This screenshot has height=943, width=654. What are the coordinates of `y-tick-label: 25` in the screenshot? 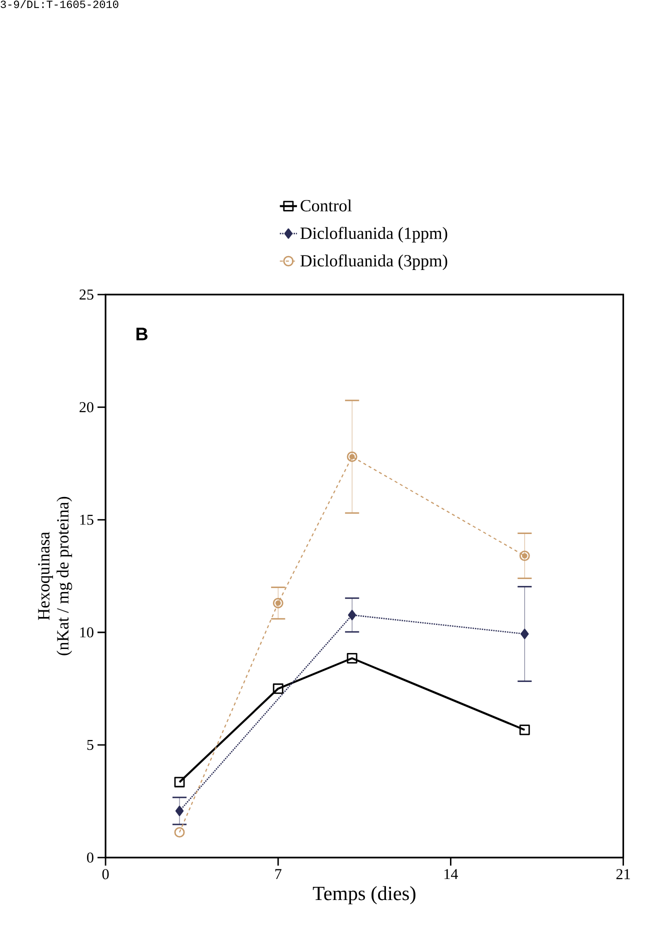 It's located at (86, 295).